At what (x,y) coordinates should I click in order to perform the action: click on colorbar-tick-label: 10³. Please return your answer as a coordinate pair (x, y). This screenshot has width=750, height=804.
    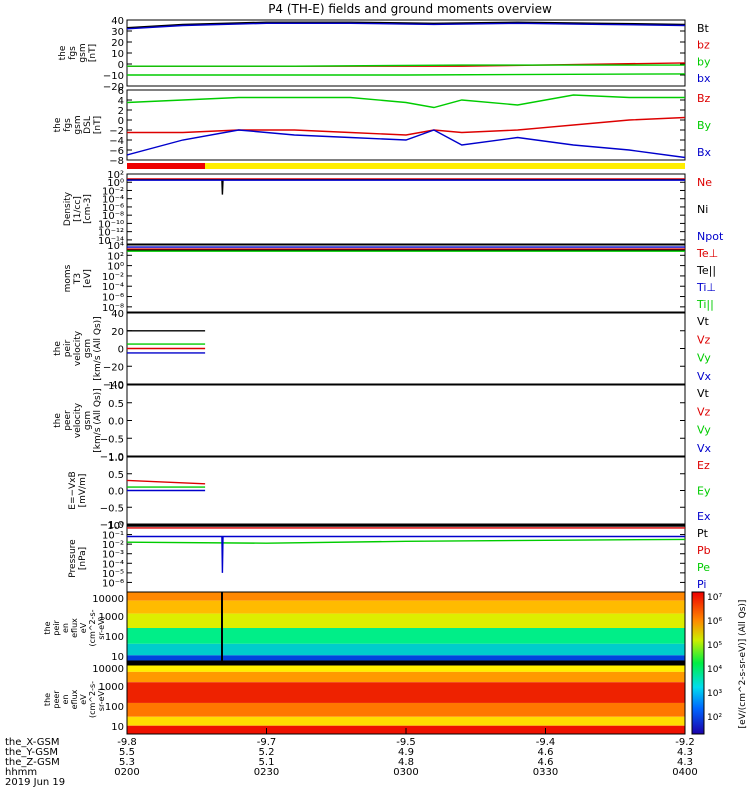
    Looking at the image, I should click on (714, 694).